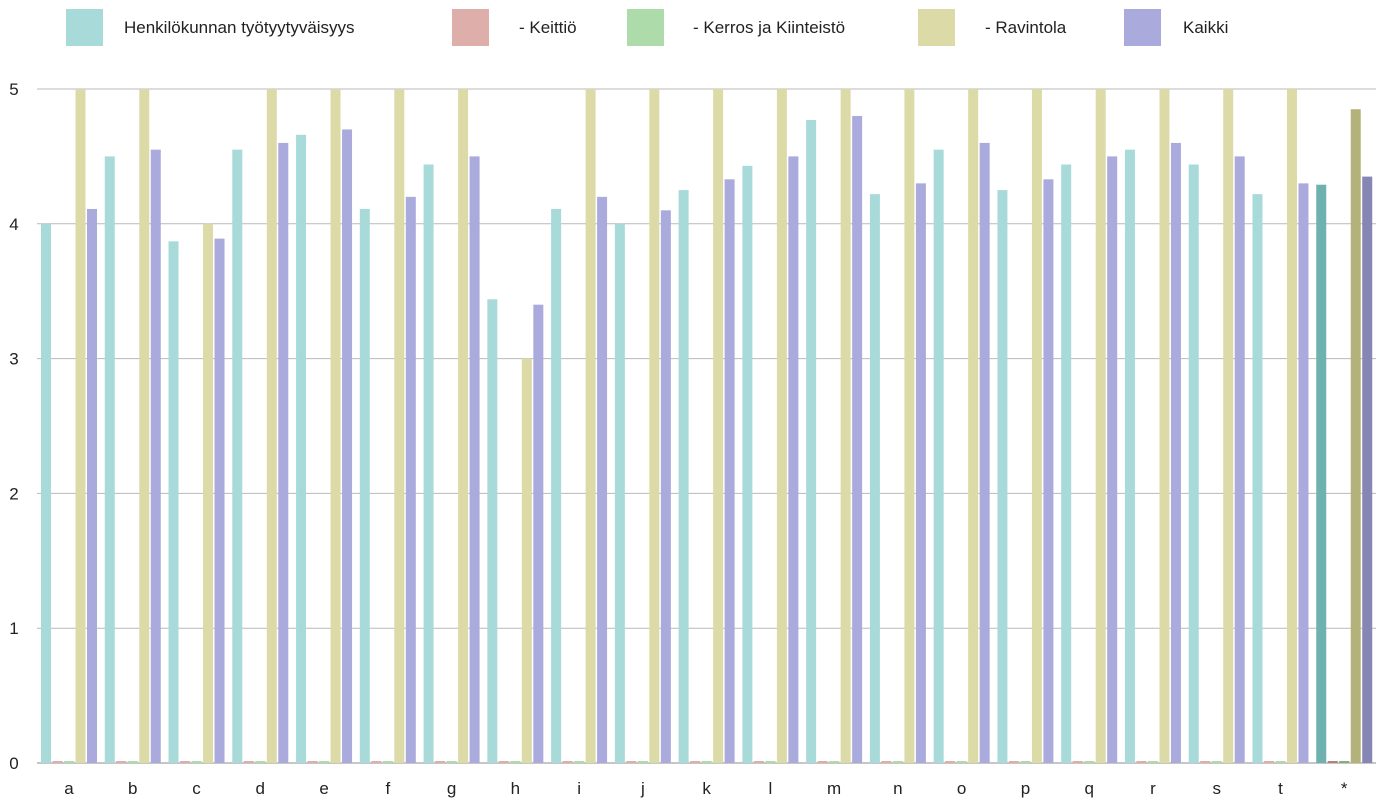  I want to click on y-tick-label: 0, so click(13, 763).